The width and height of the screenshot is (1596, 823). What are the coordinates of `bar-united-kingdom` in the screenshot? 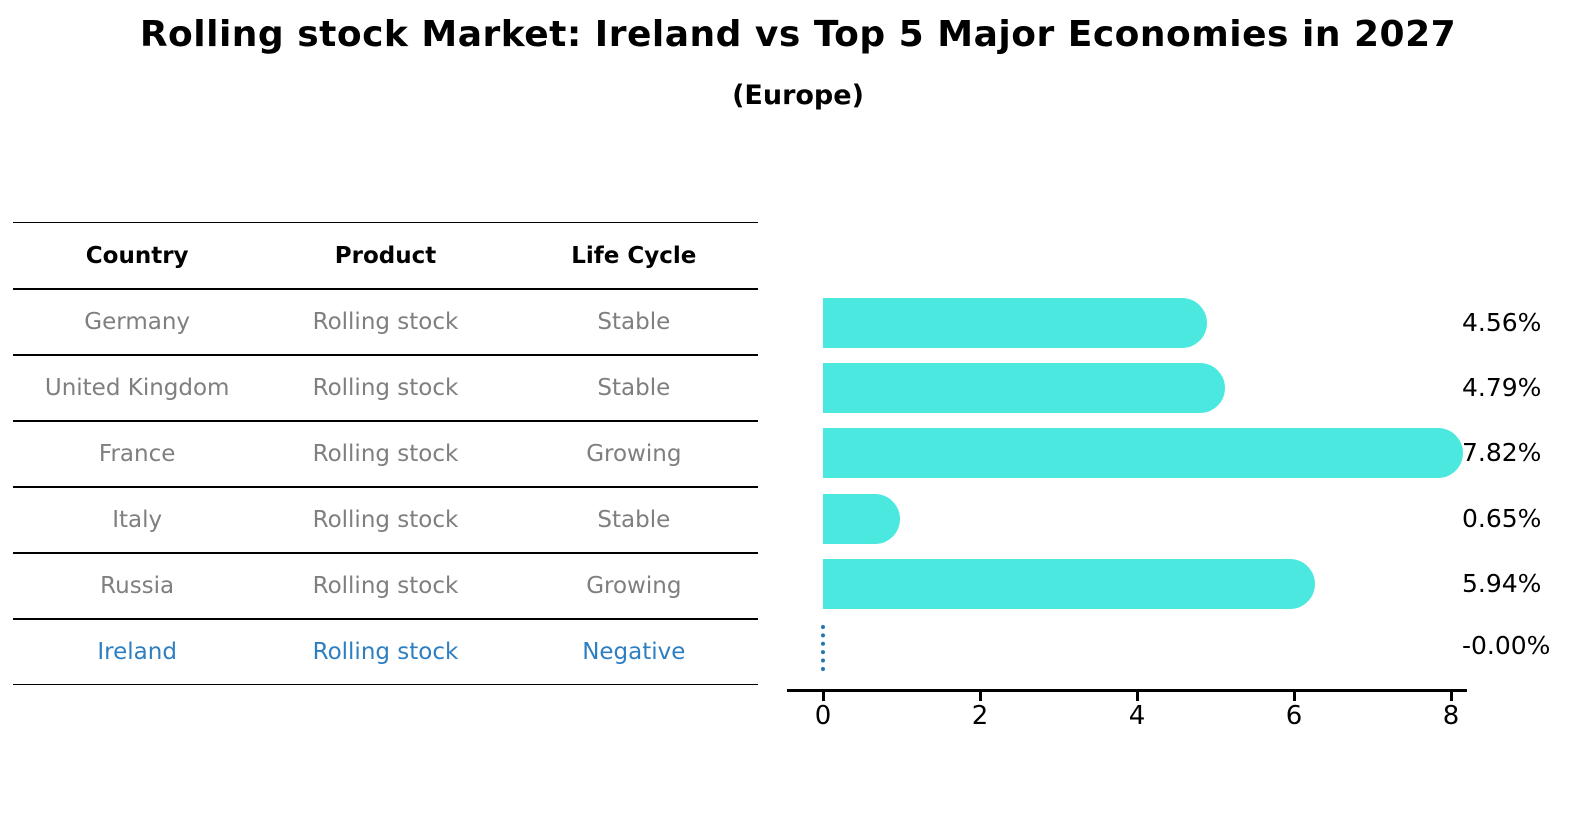 It's located at (1024, 388).